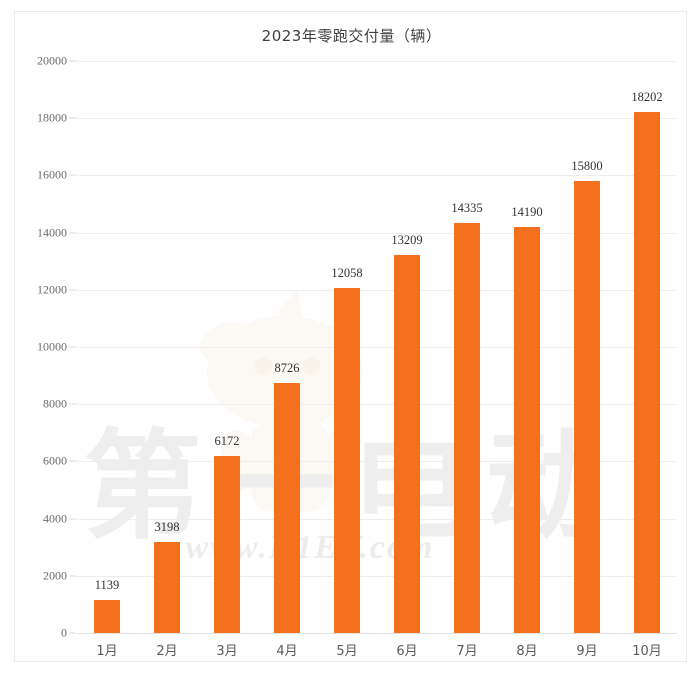 The image size is (700, 676). What do you see at coordinates (55, 518) in the screenshot?
I see `y-axis-tick-label: 4000` at bounding box center [55, 518].